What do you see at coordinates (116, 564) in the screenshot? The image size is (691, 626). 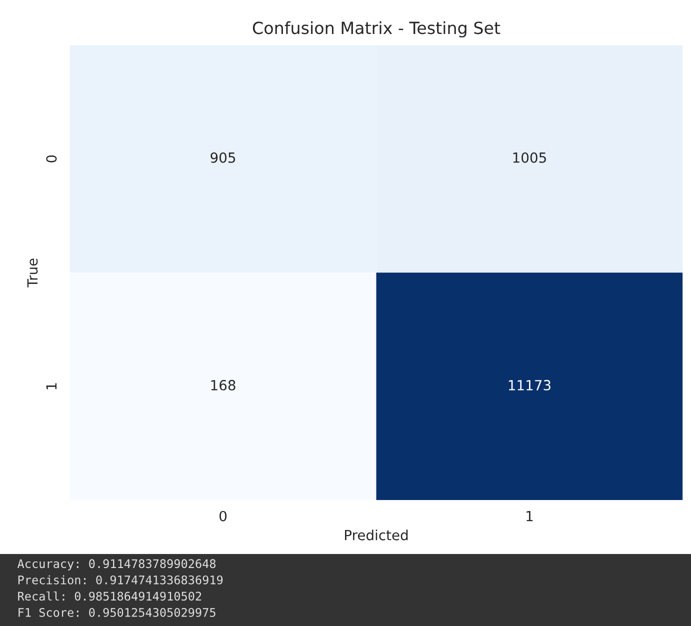 I see `text: Accuracy: 0.9114783789902648` at bounding box center [116, 564].